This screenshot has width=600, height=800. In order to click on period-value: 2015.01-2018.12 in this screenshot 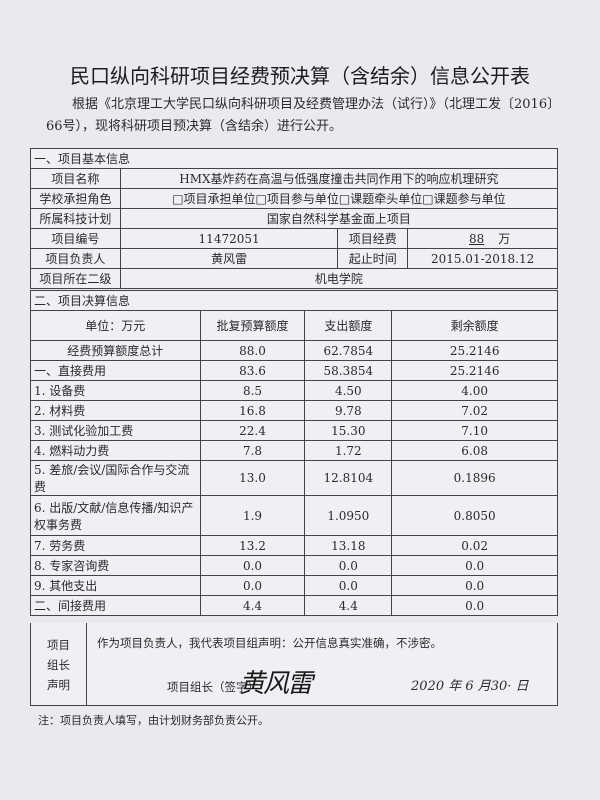, I will do `click(482, 258)`.